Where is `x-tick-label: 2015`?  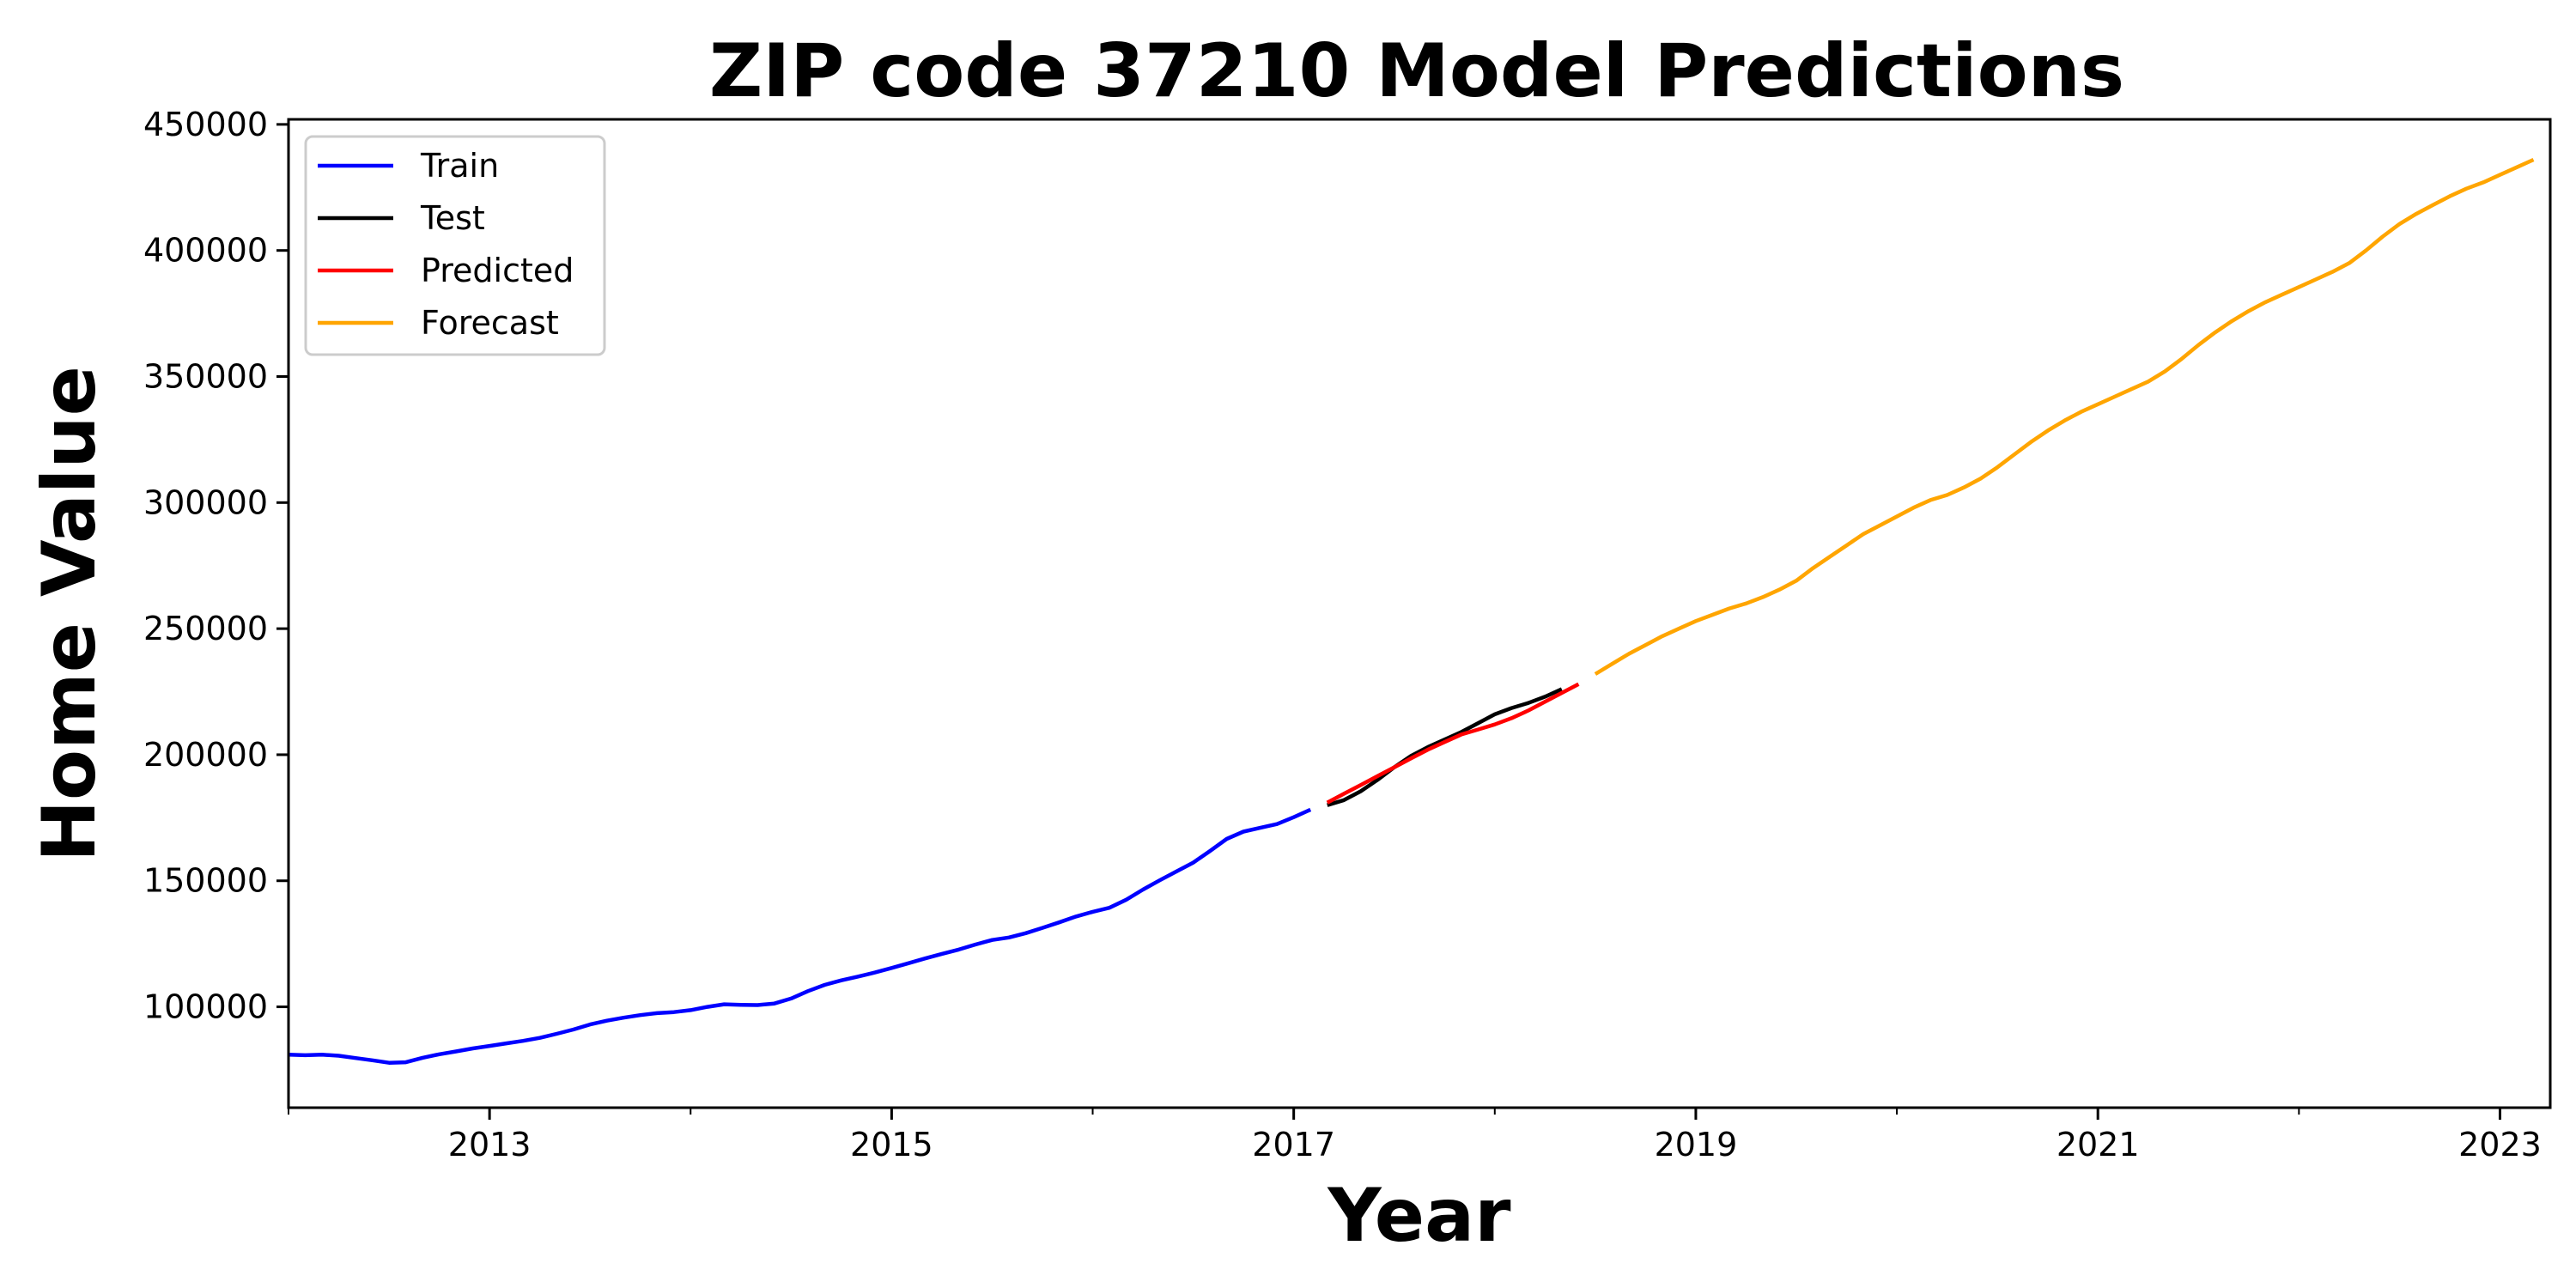
x-tick-label: 2015 is located at coordinates (892, 1144).